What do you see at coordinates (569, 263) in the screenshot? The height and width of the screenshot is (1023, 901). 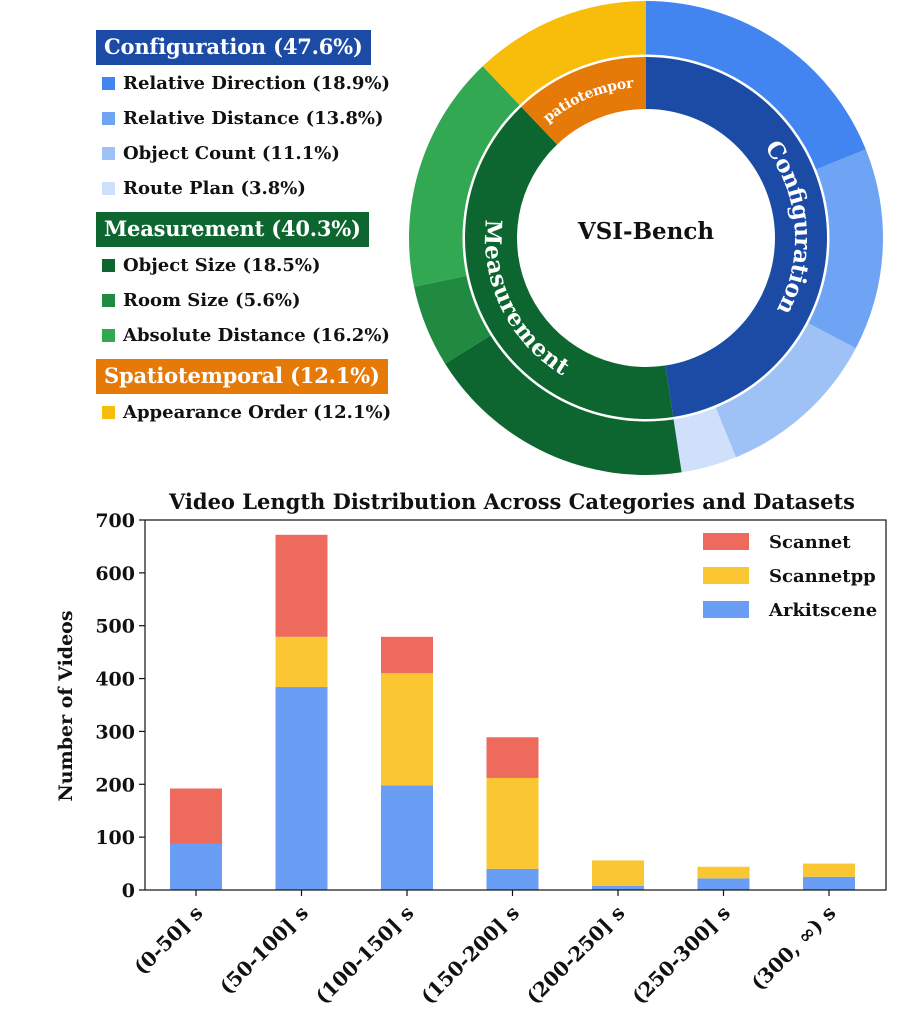 I see `inner-slice-measurement` at bounding box center [569, 263].